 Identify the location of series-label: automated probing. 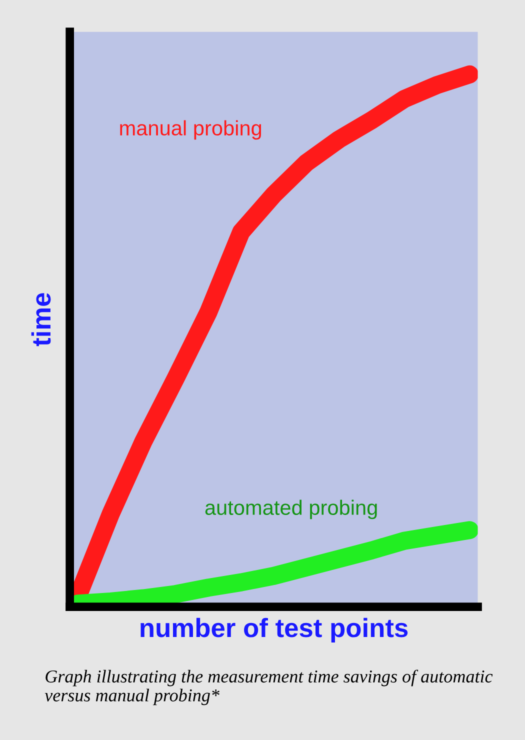
(291, 510).